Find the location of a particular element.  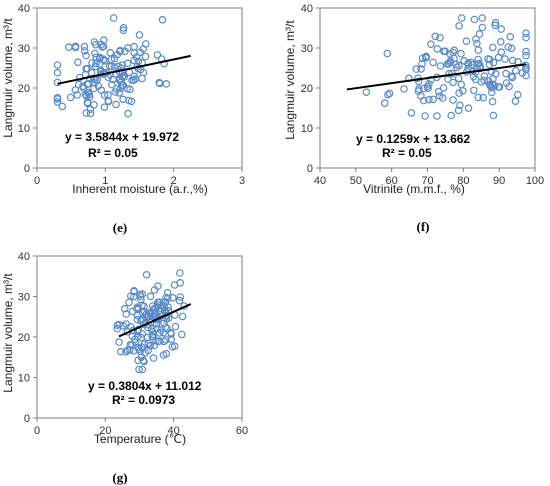

y-axis-label-f: Langmuir volume, m³/t is located at coordinates (290, 80).